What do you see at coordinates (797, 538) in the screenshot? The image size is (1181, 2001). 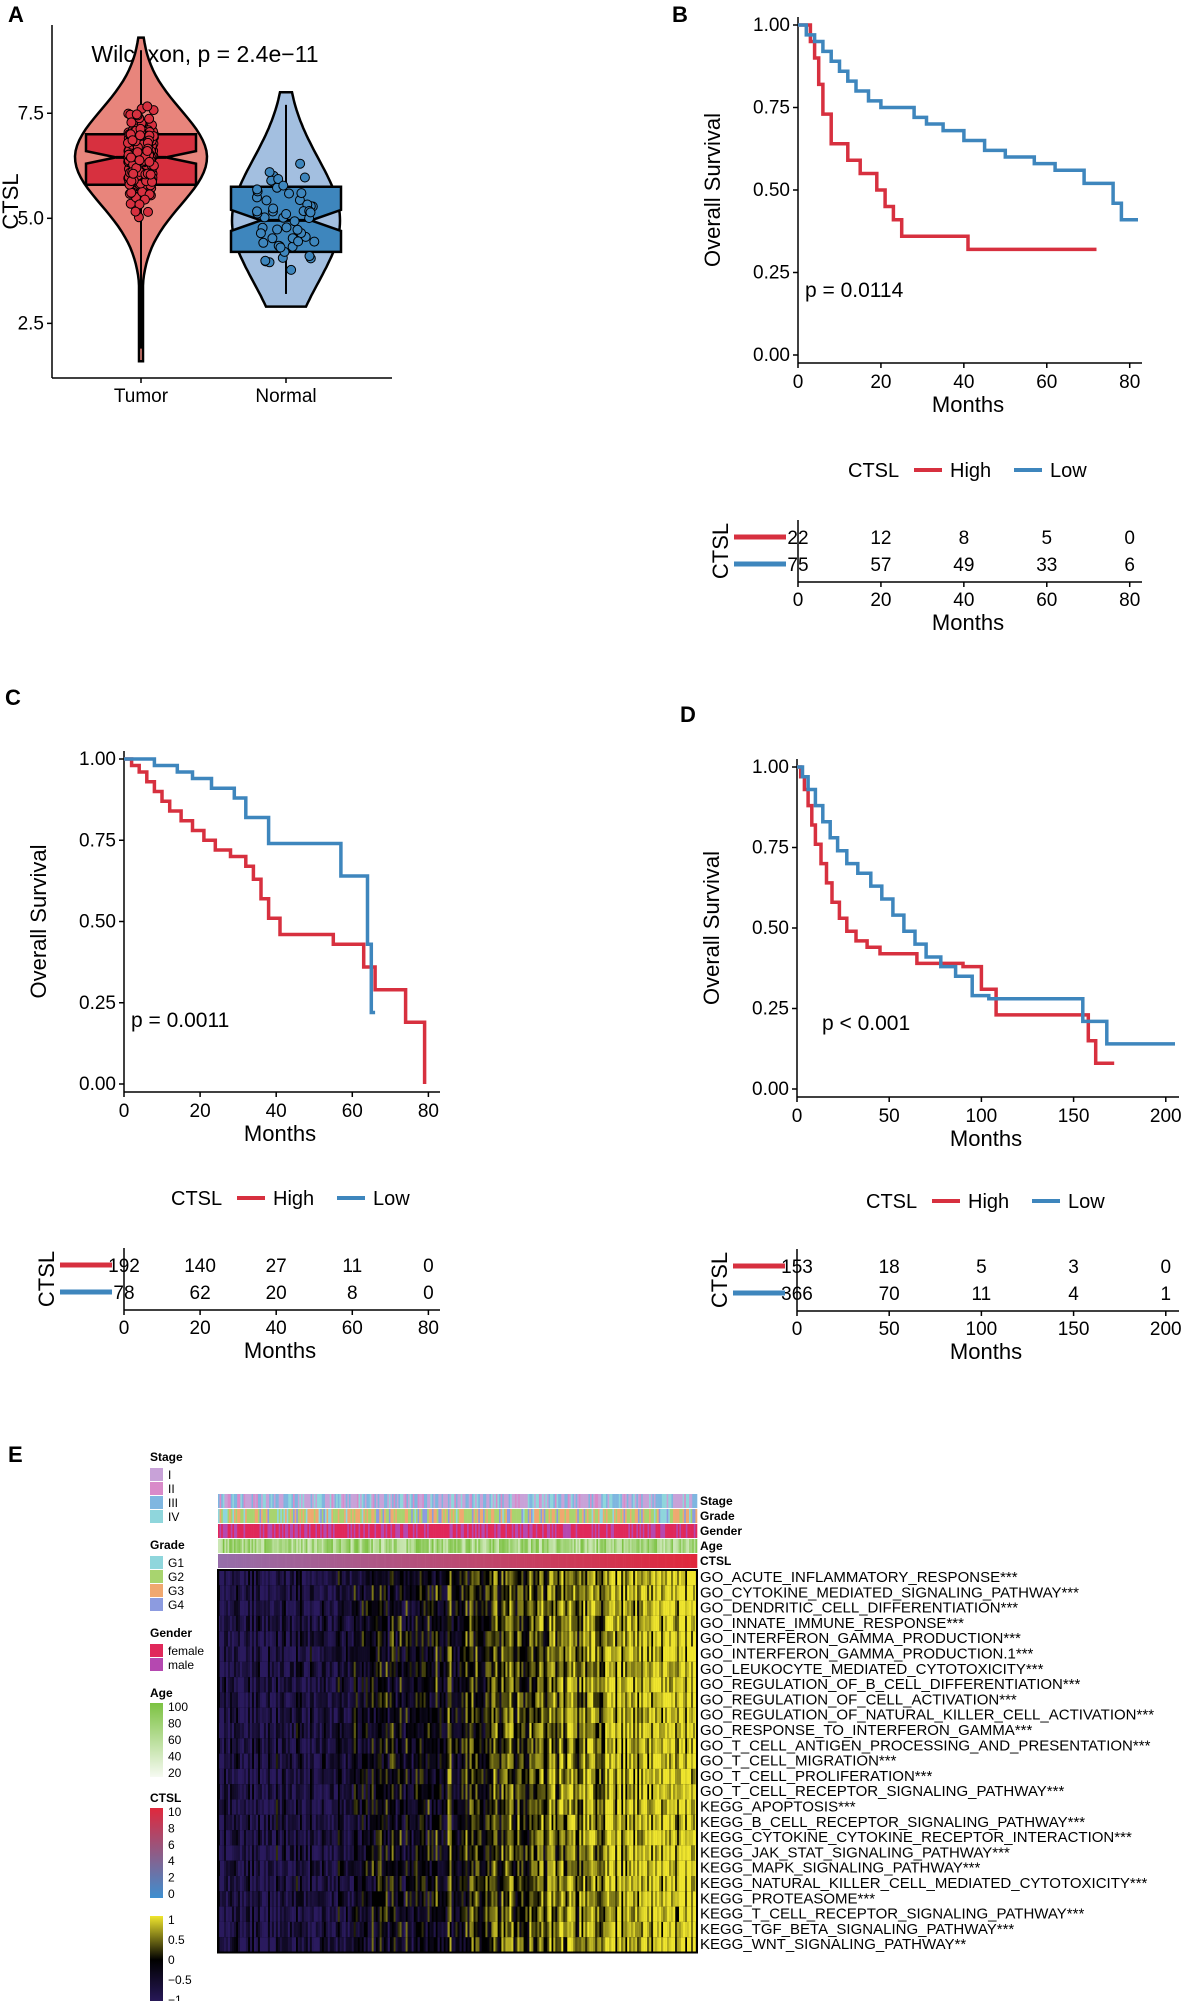 I see `risk-table-count: 22` at bounding box center [797, 538].